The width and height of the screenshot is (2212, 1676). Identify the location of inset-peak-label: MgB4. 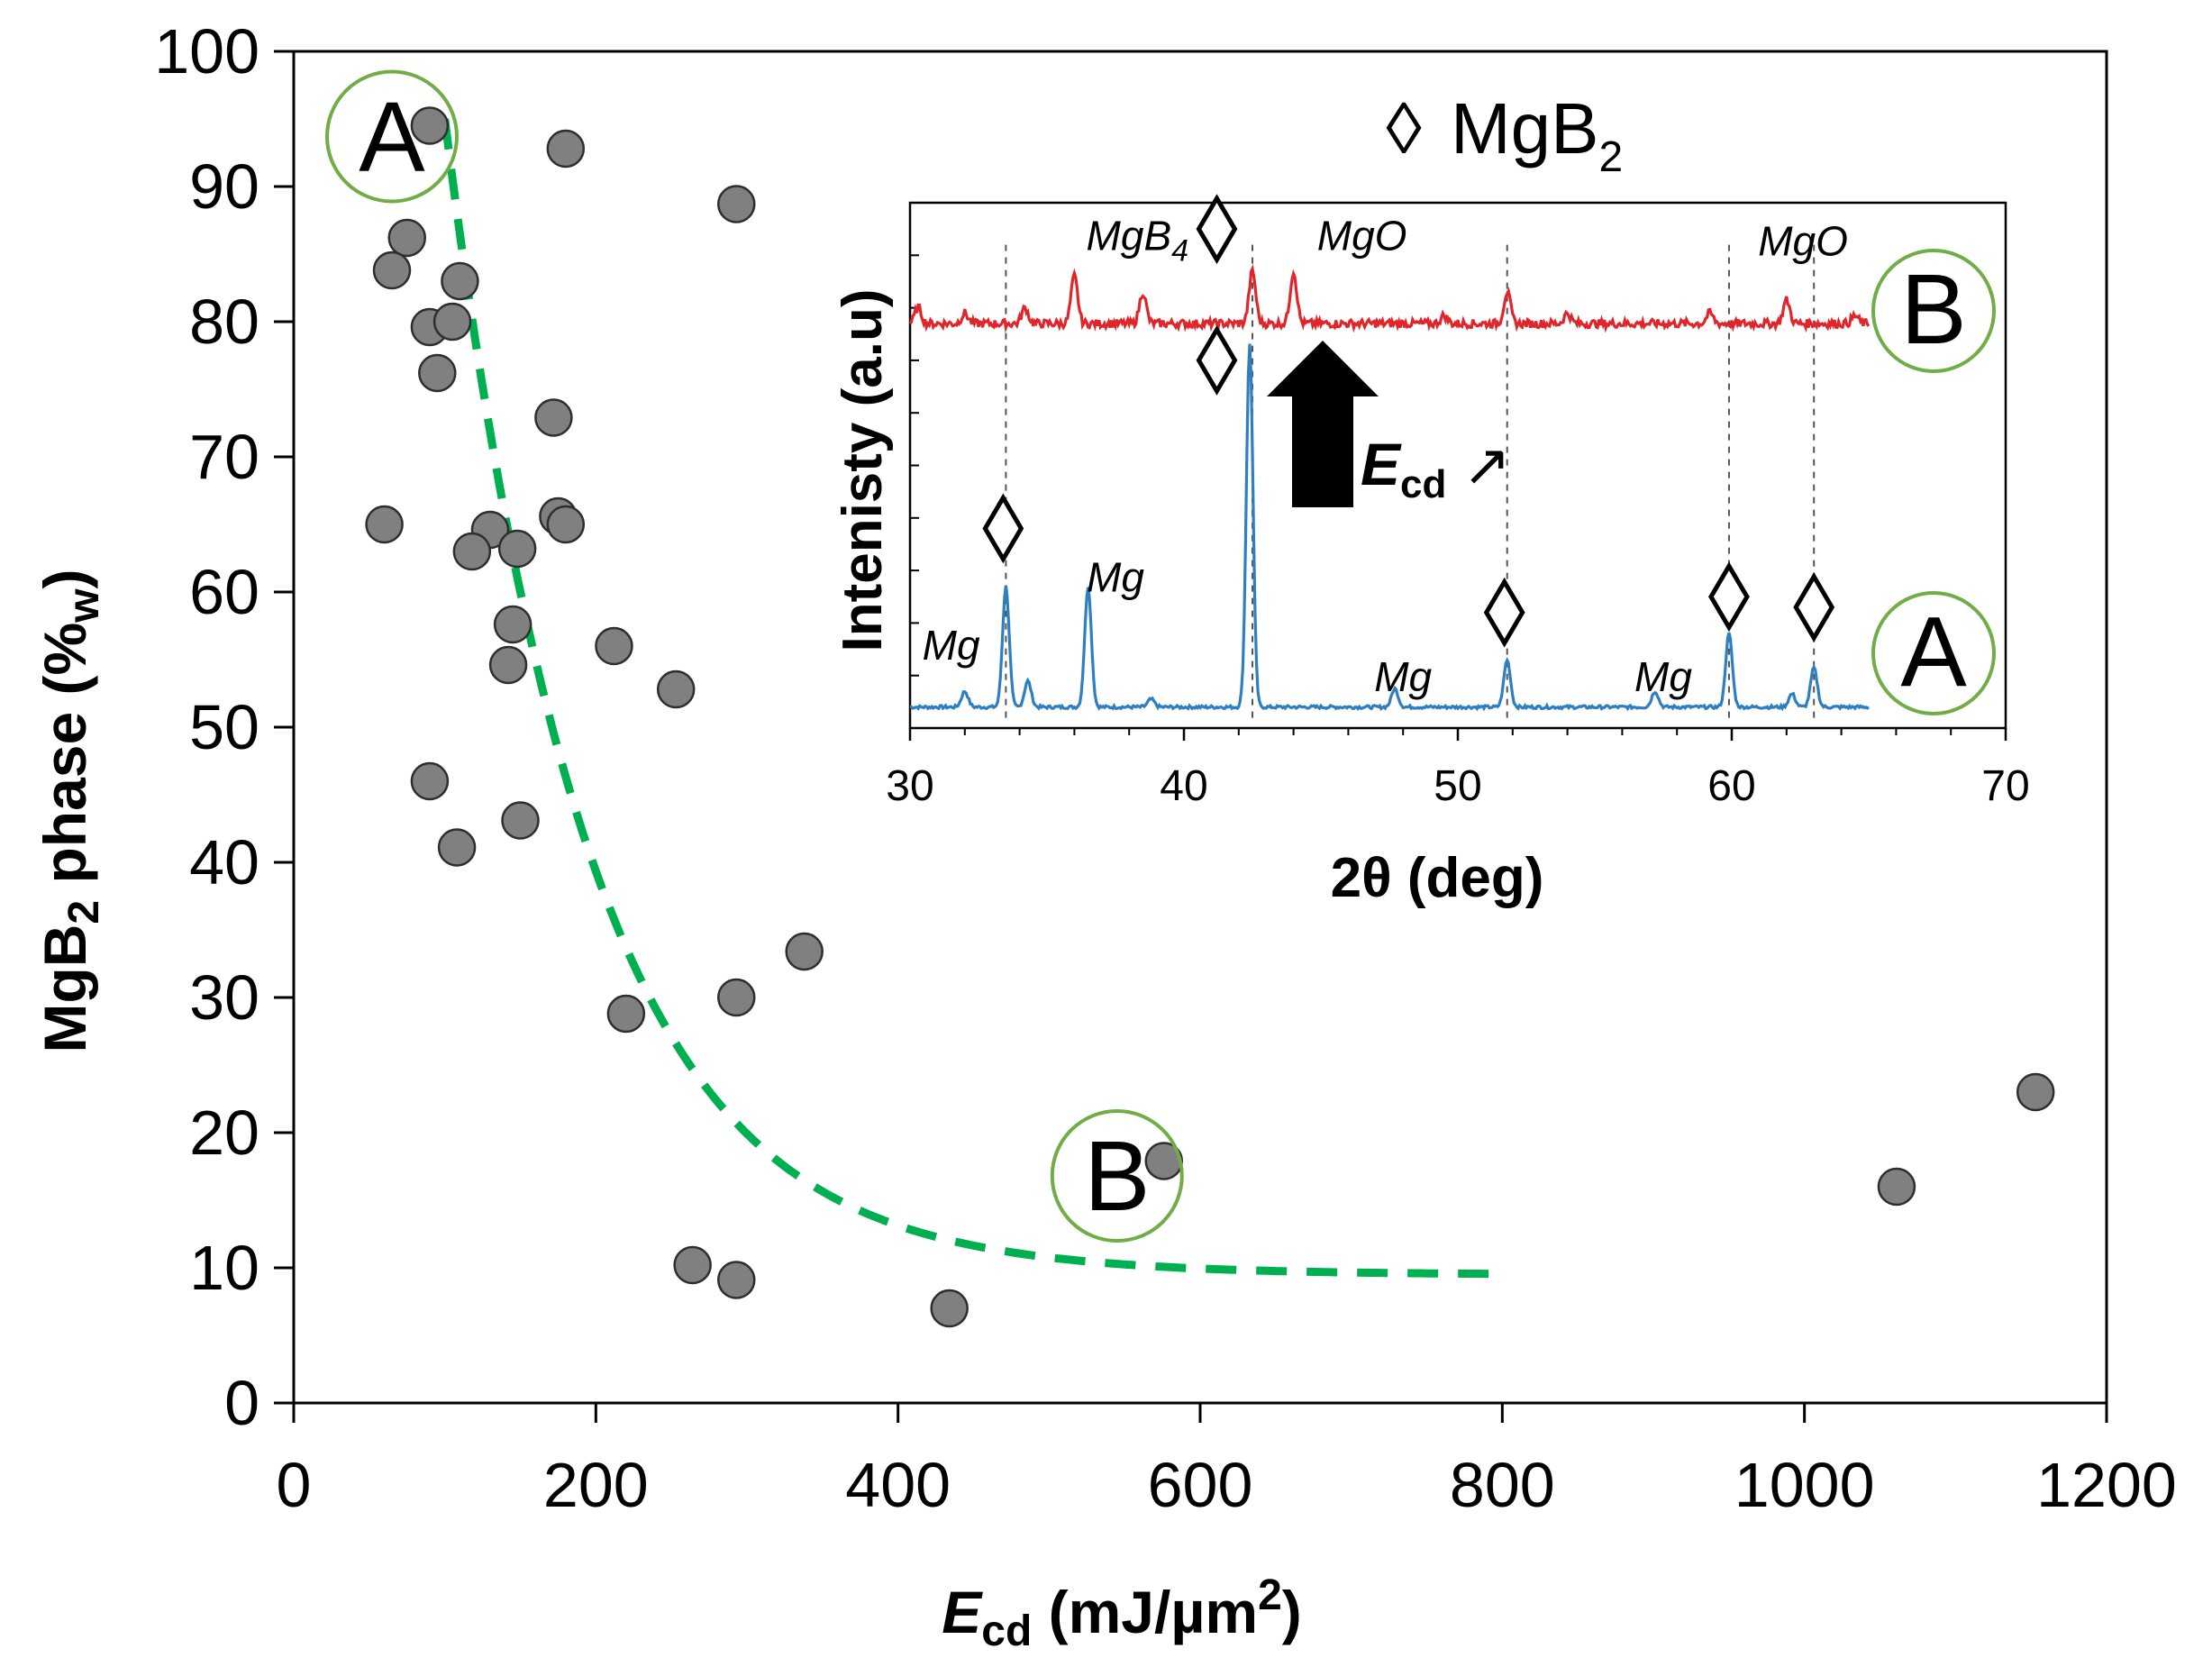
(1138, 240).